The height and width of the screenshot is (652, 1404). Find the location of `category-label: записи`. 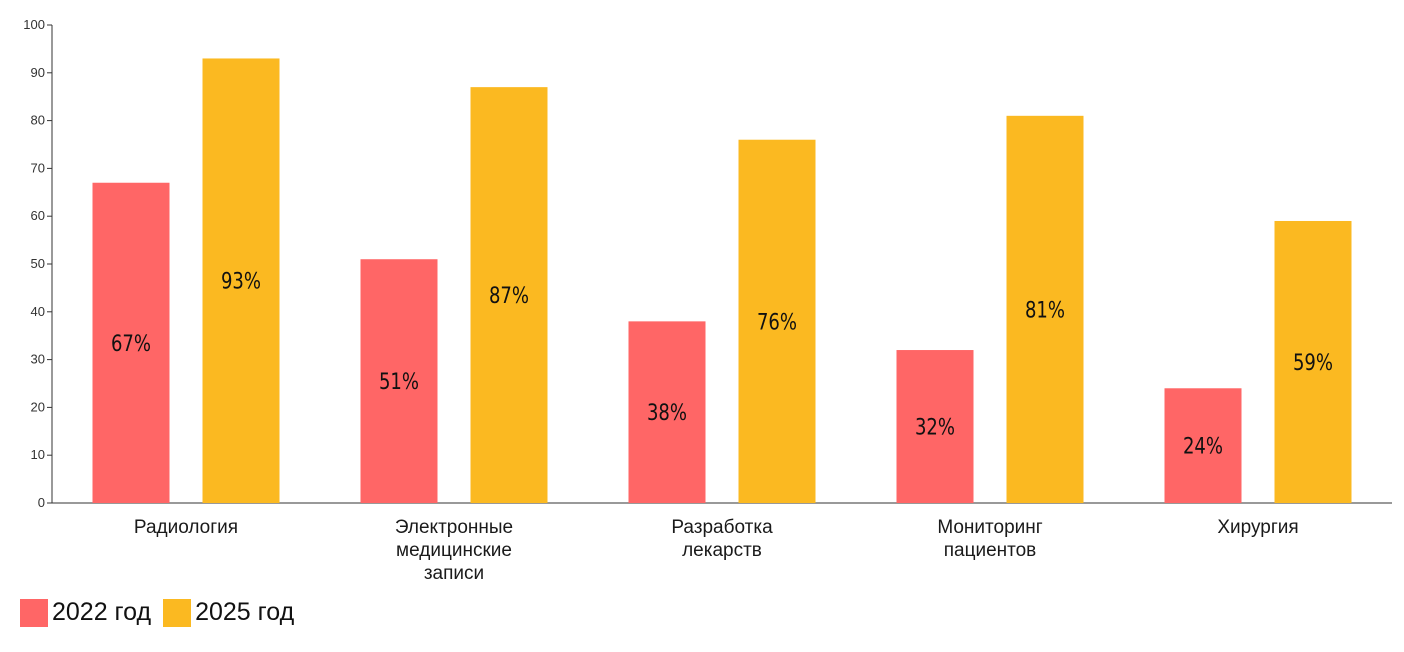

category-label: записи is located at coordinates (454, 573).